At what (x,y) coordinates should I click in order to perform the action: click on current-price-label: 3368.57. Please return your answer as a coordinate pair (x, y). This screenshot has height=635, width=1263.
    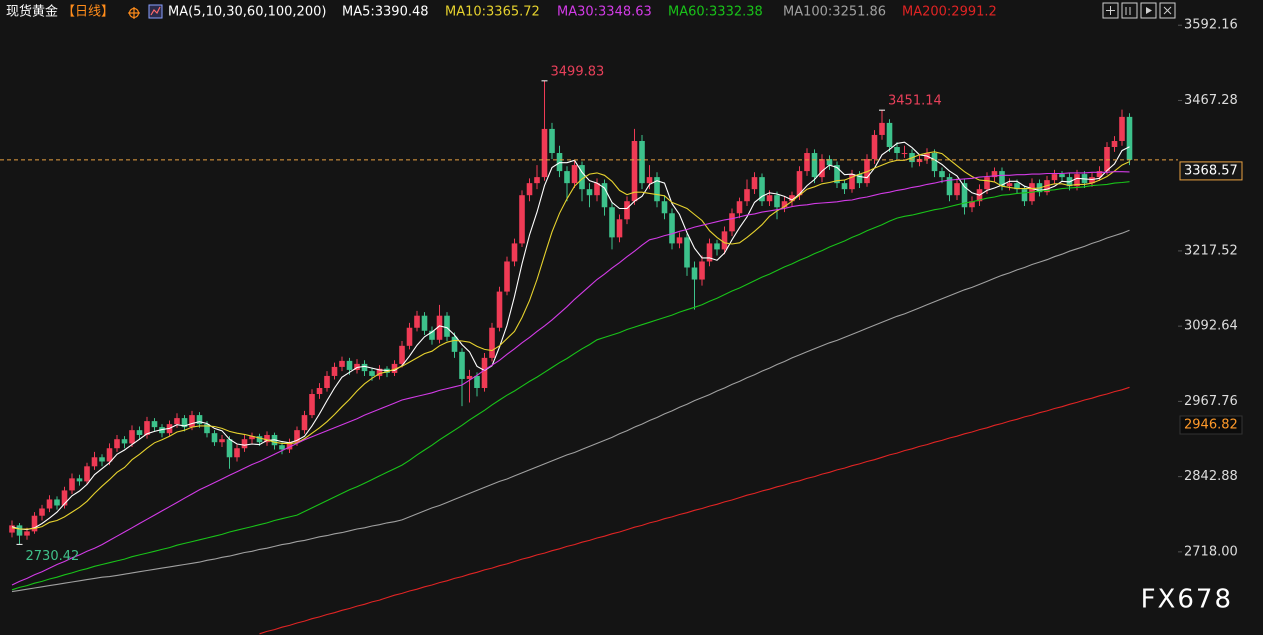
    Looking at the image, I should click on (1211, 170).